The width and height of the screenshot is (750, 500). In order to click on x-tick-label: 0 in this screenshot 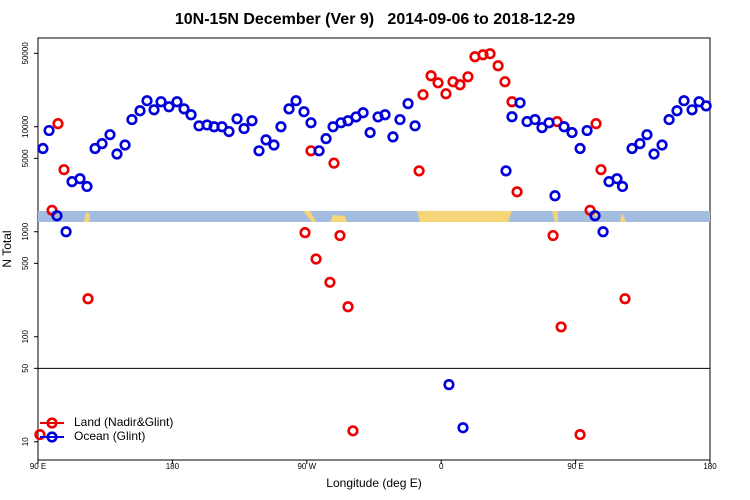, I will do `click(441, 466)`.